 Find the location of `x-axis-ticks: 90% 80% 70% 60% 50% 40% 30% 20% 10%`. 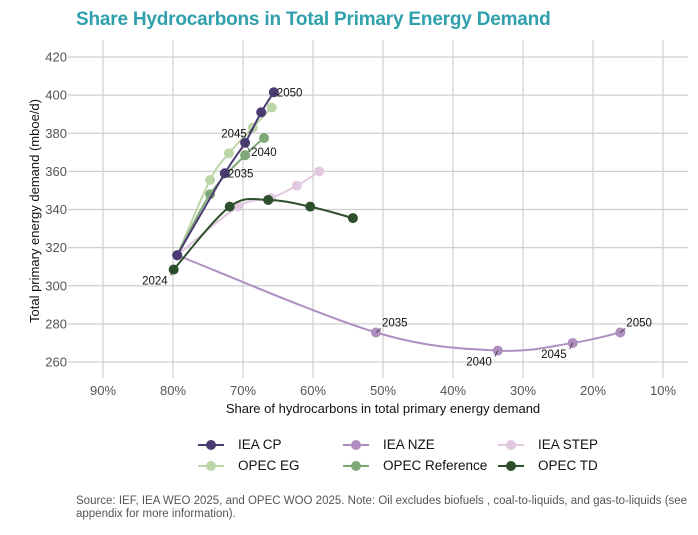

x-axis-ticks: 90% 80% 70% 60% 50% 40% 30% 20% 10% is located at coordinates (383, 390).